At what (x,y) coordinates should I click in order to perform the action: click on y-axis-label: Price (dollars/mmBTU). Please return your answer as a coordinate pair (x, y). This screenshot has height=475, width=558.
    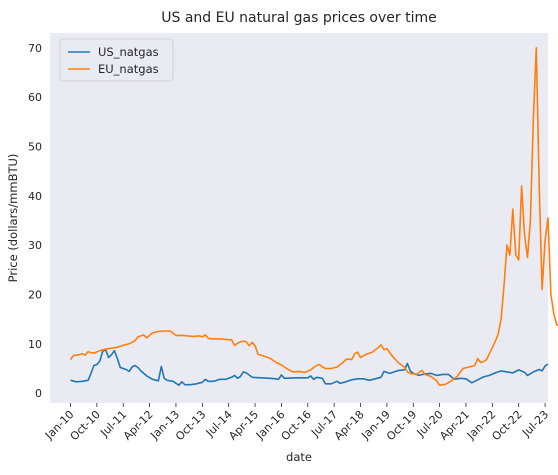
    Looking at the image, I should click on (13, 218).